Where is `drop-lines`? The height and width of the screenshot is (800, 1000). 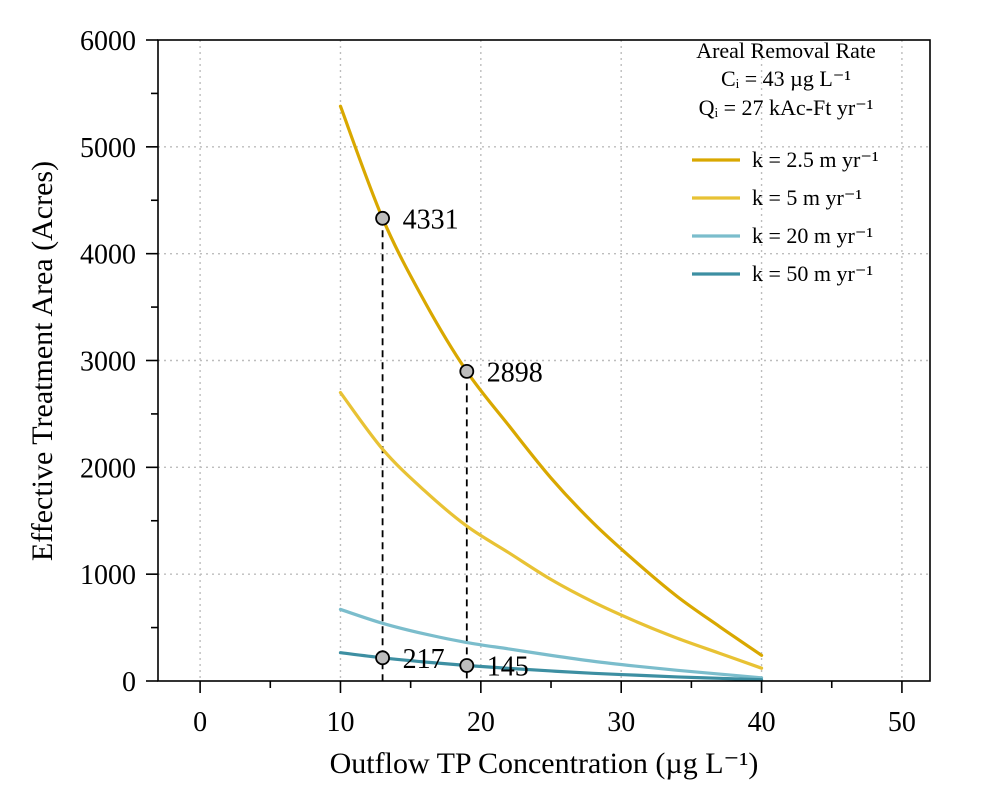
drop-lines is located at coordinates (424, 449).